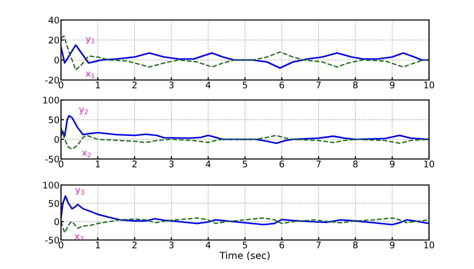 The width and height of the screenshot is (474, 269). Describe the element at coordinates (86, 154) in the screenshot. I see `series-label: x$_{2}$` at that location.